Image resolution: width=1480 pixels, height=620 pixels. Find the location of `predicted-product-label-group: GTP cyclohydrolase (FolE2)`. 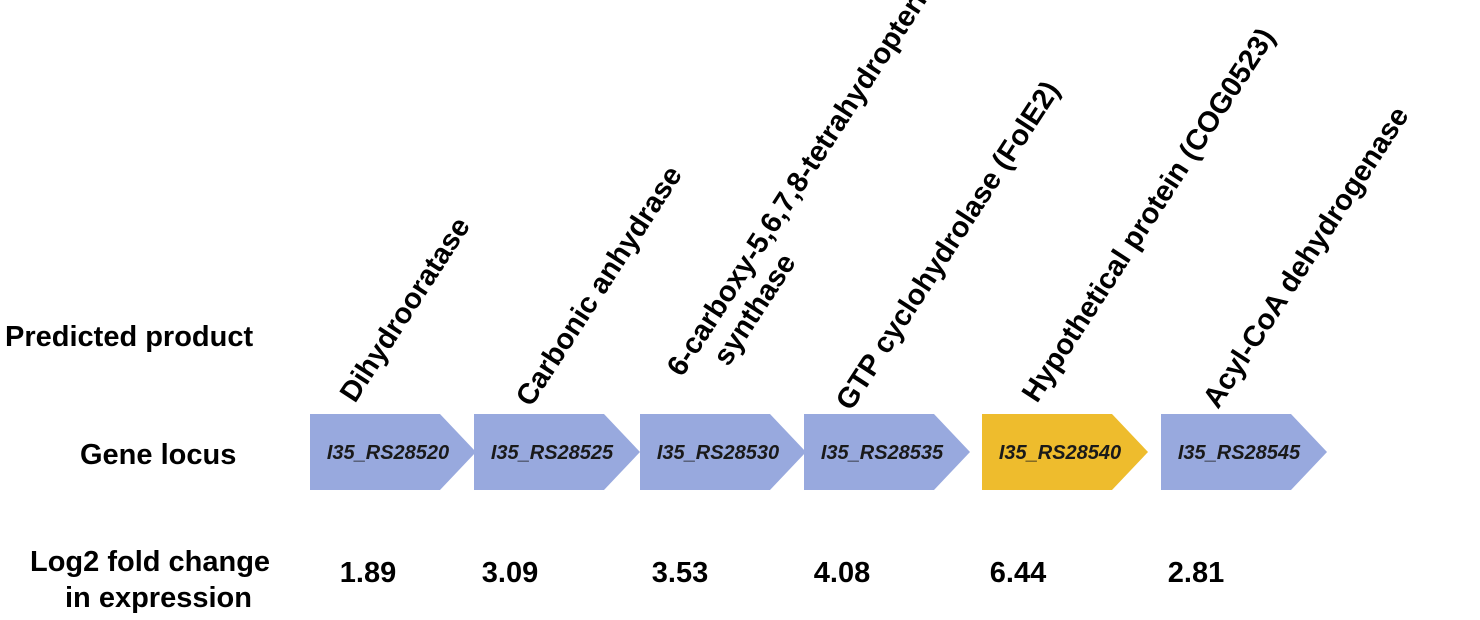

predicted-product-label-group: GTP cyclohydrolase (FolE2) is located at coordinates (948, 246).